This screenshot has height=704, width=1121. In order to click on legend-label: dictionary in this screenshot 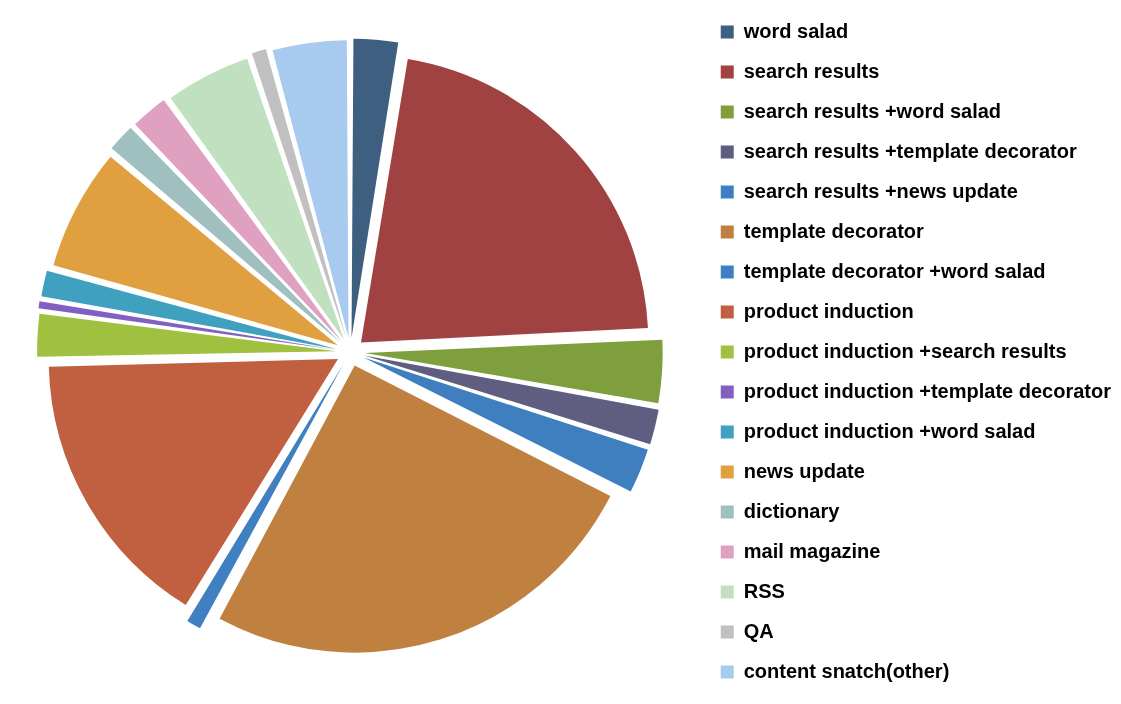, I will do `click(792, 510)`.